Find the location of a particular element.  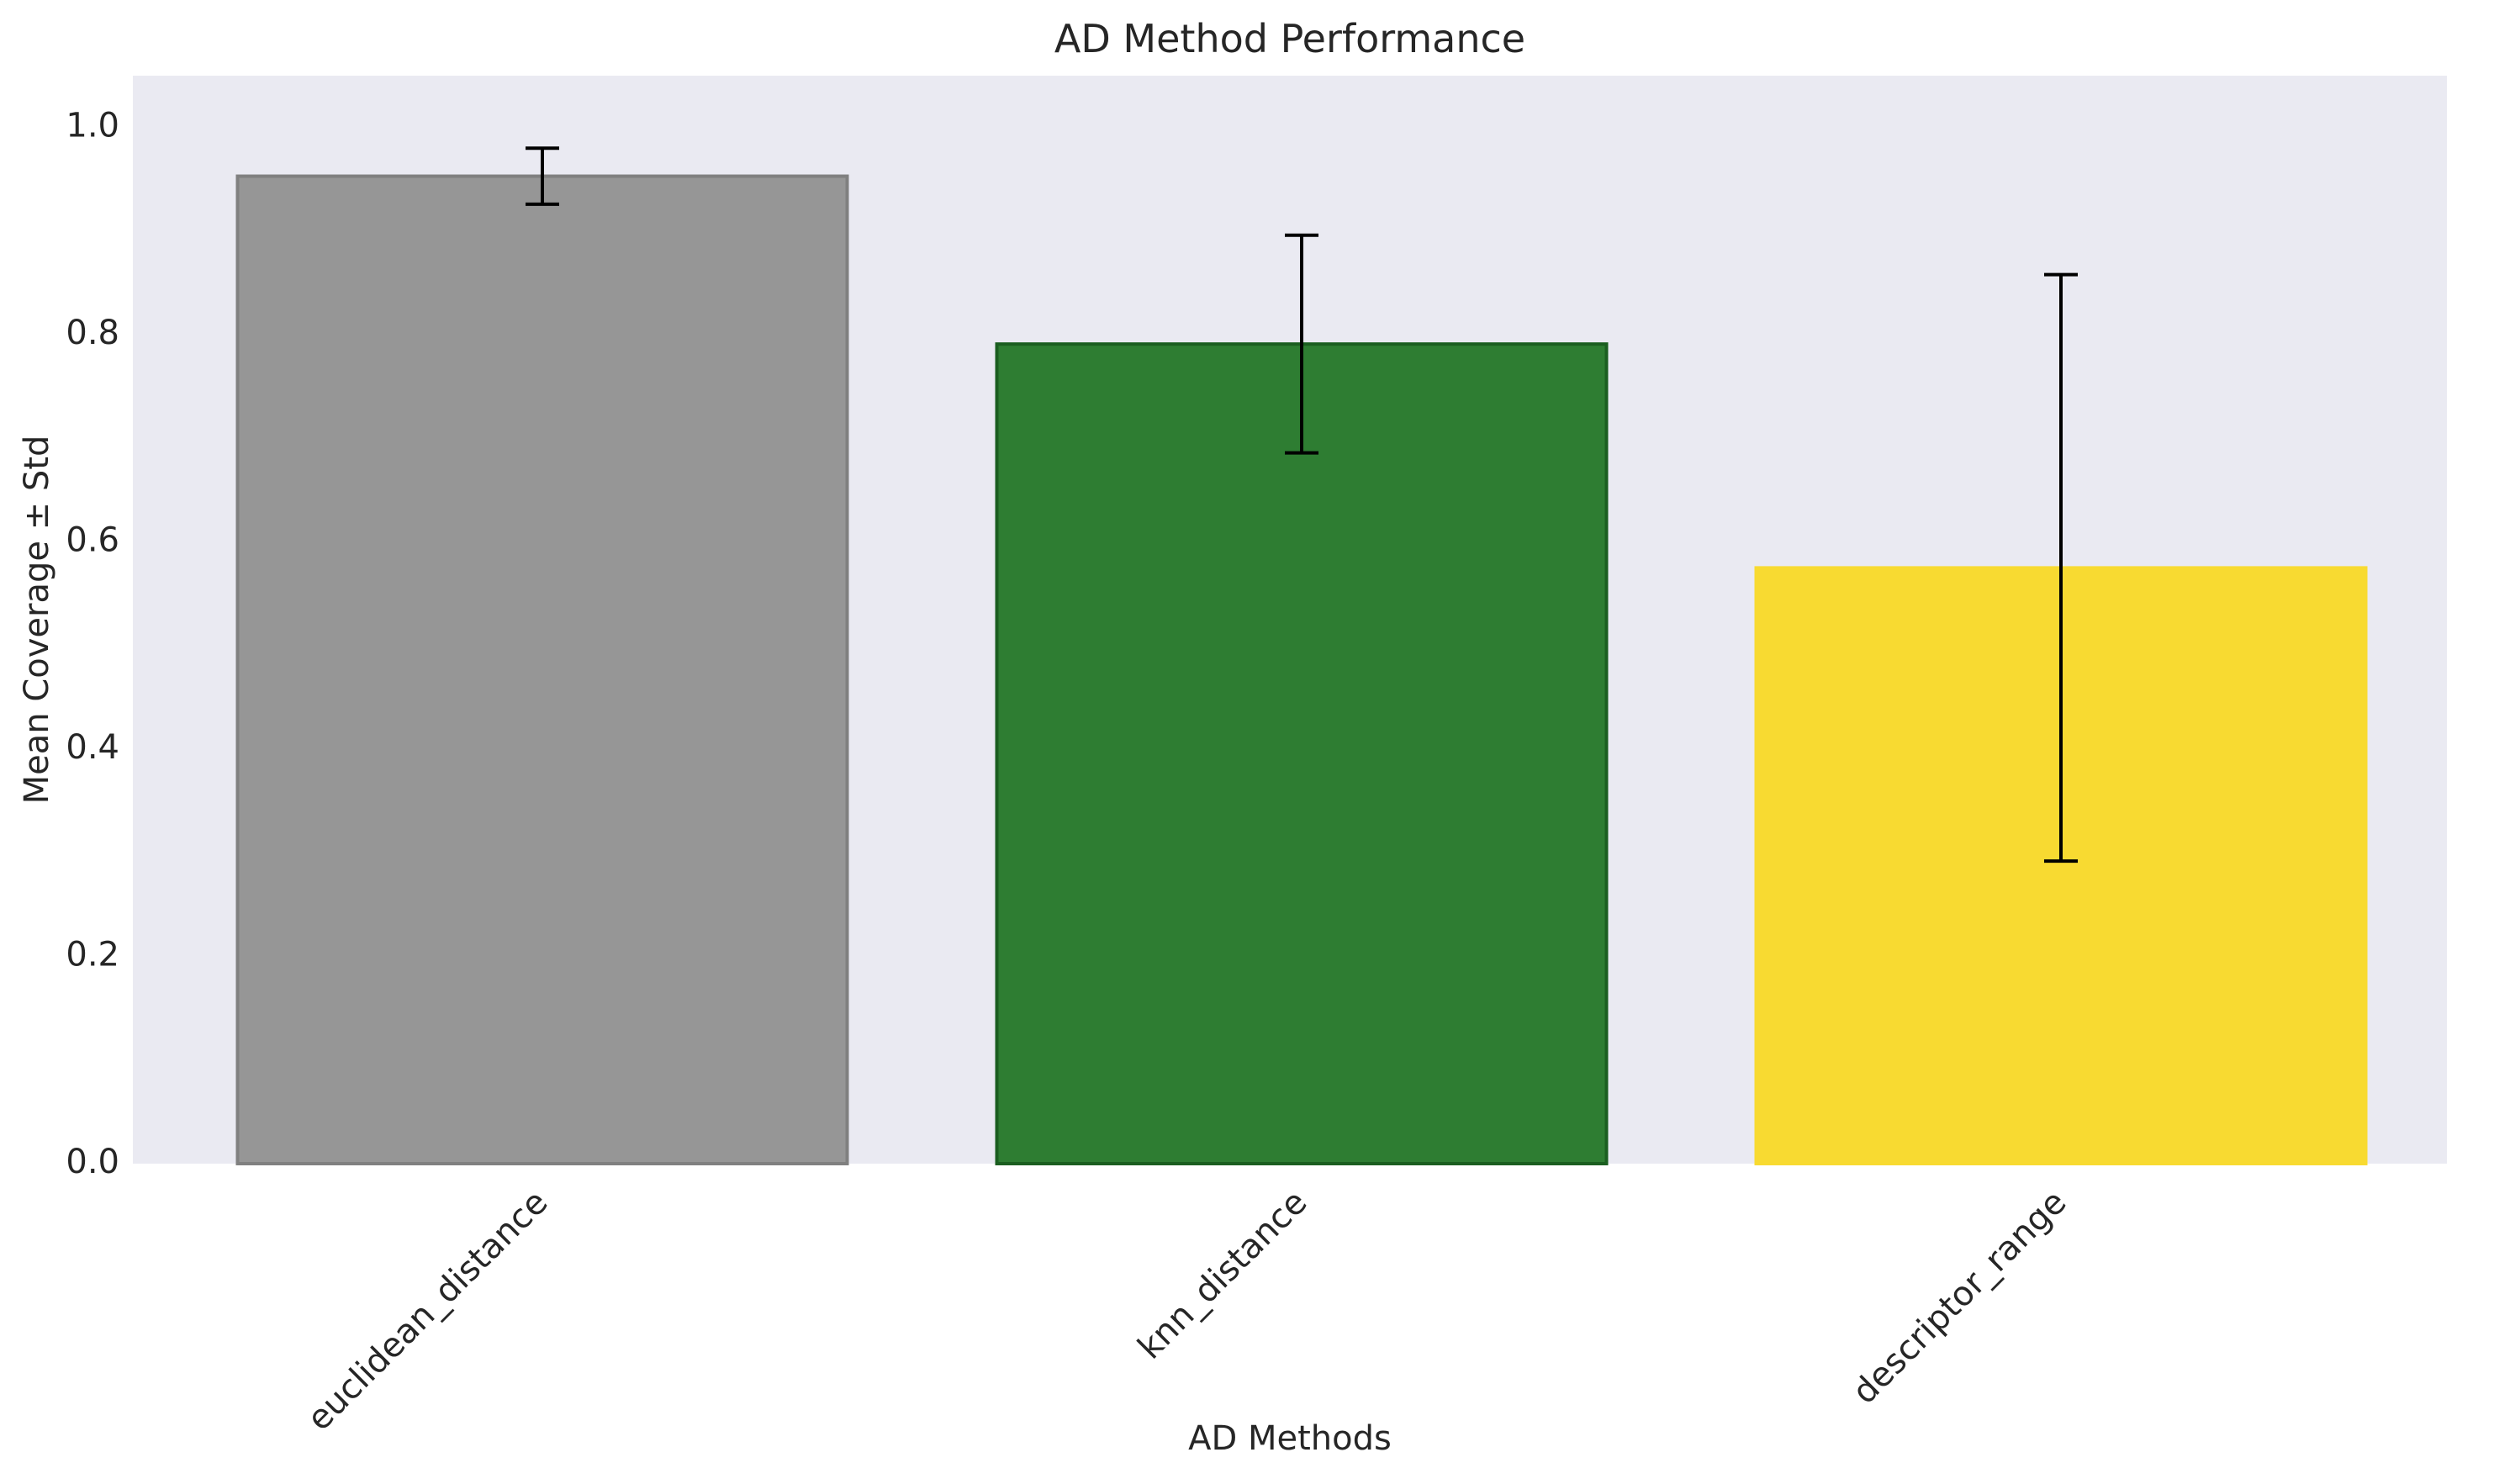

error-bar-knn_distance is located at coordinates (1302, 344).